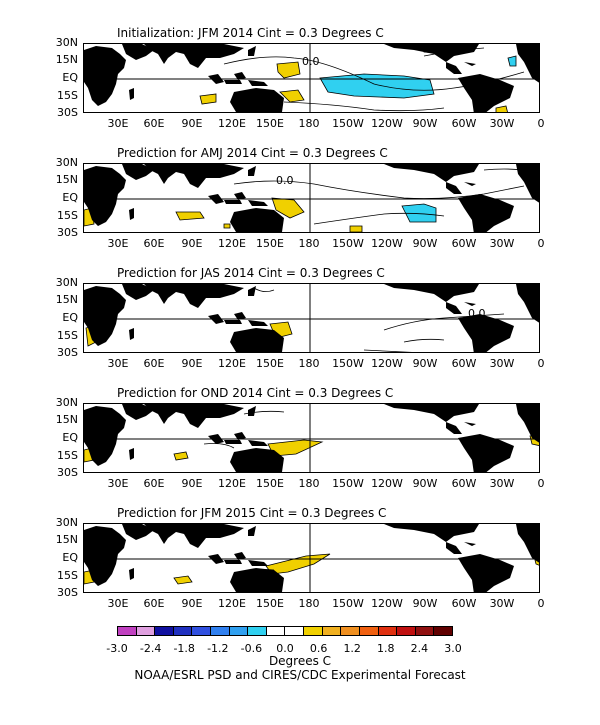 The height and width of the screenshot is (725, 600). What do you see at coordinates (251, 648) in the screenshot?
I see `legend-tick: -0.6` at bounding box center [251, 648].